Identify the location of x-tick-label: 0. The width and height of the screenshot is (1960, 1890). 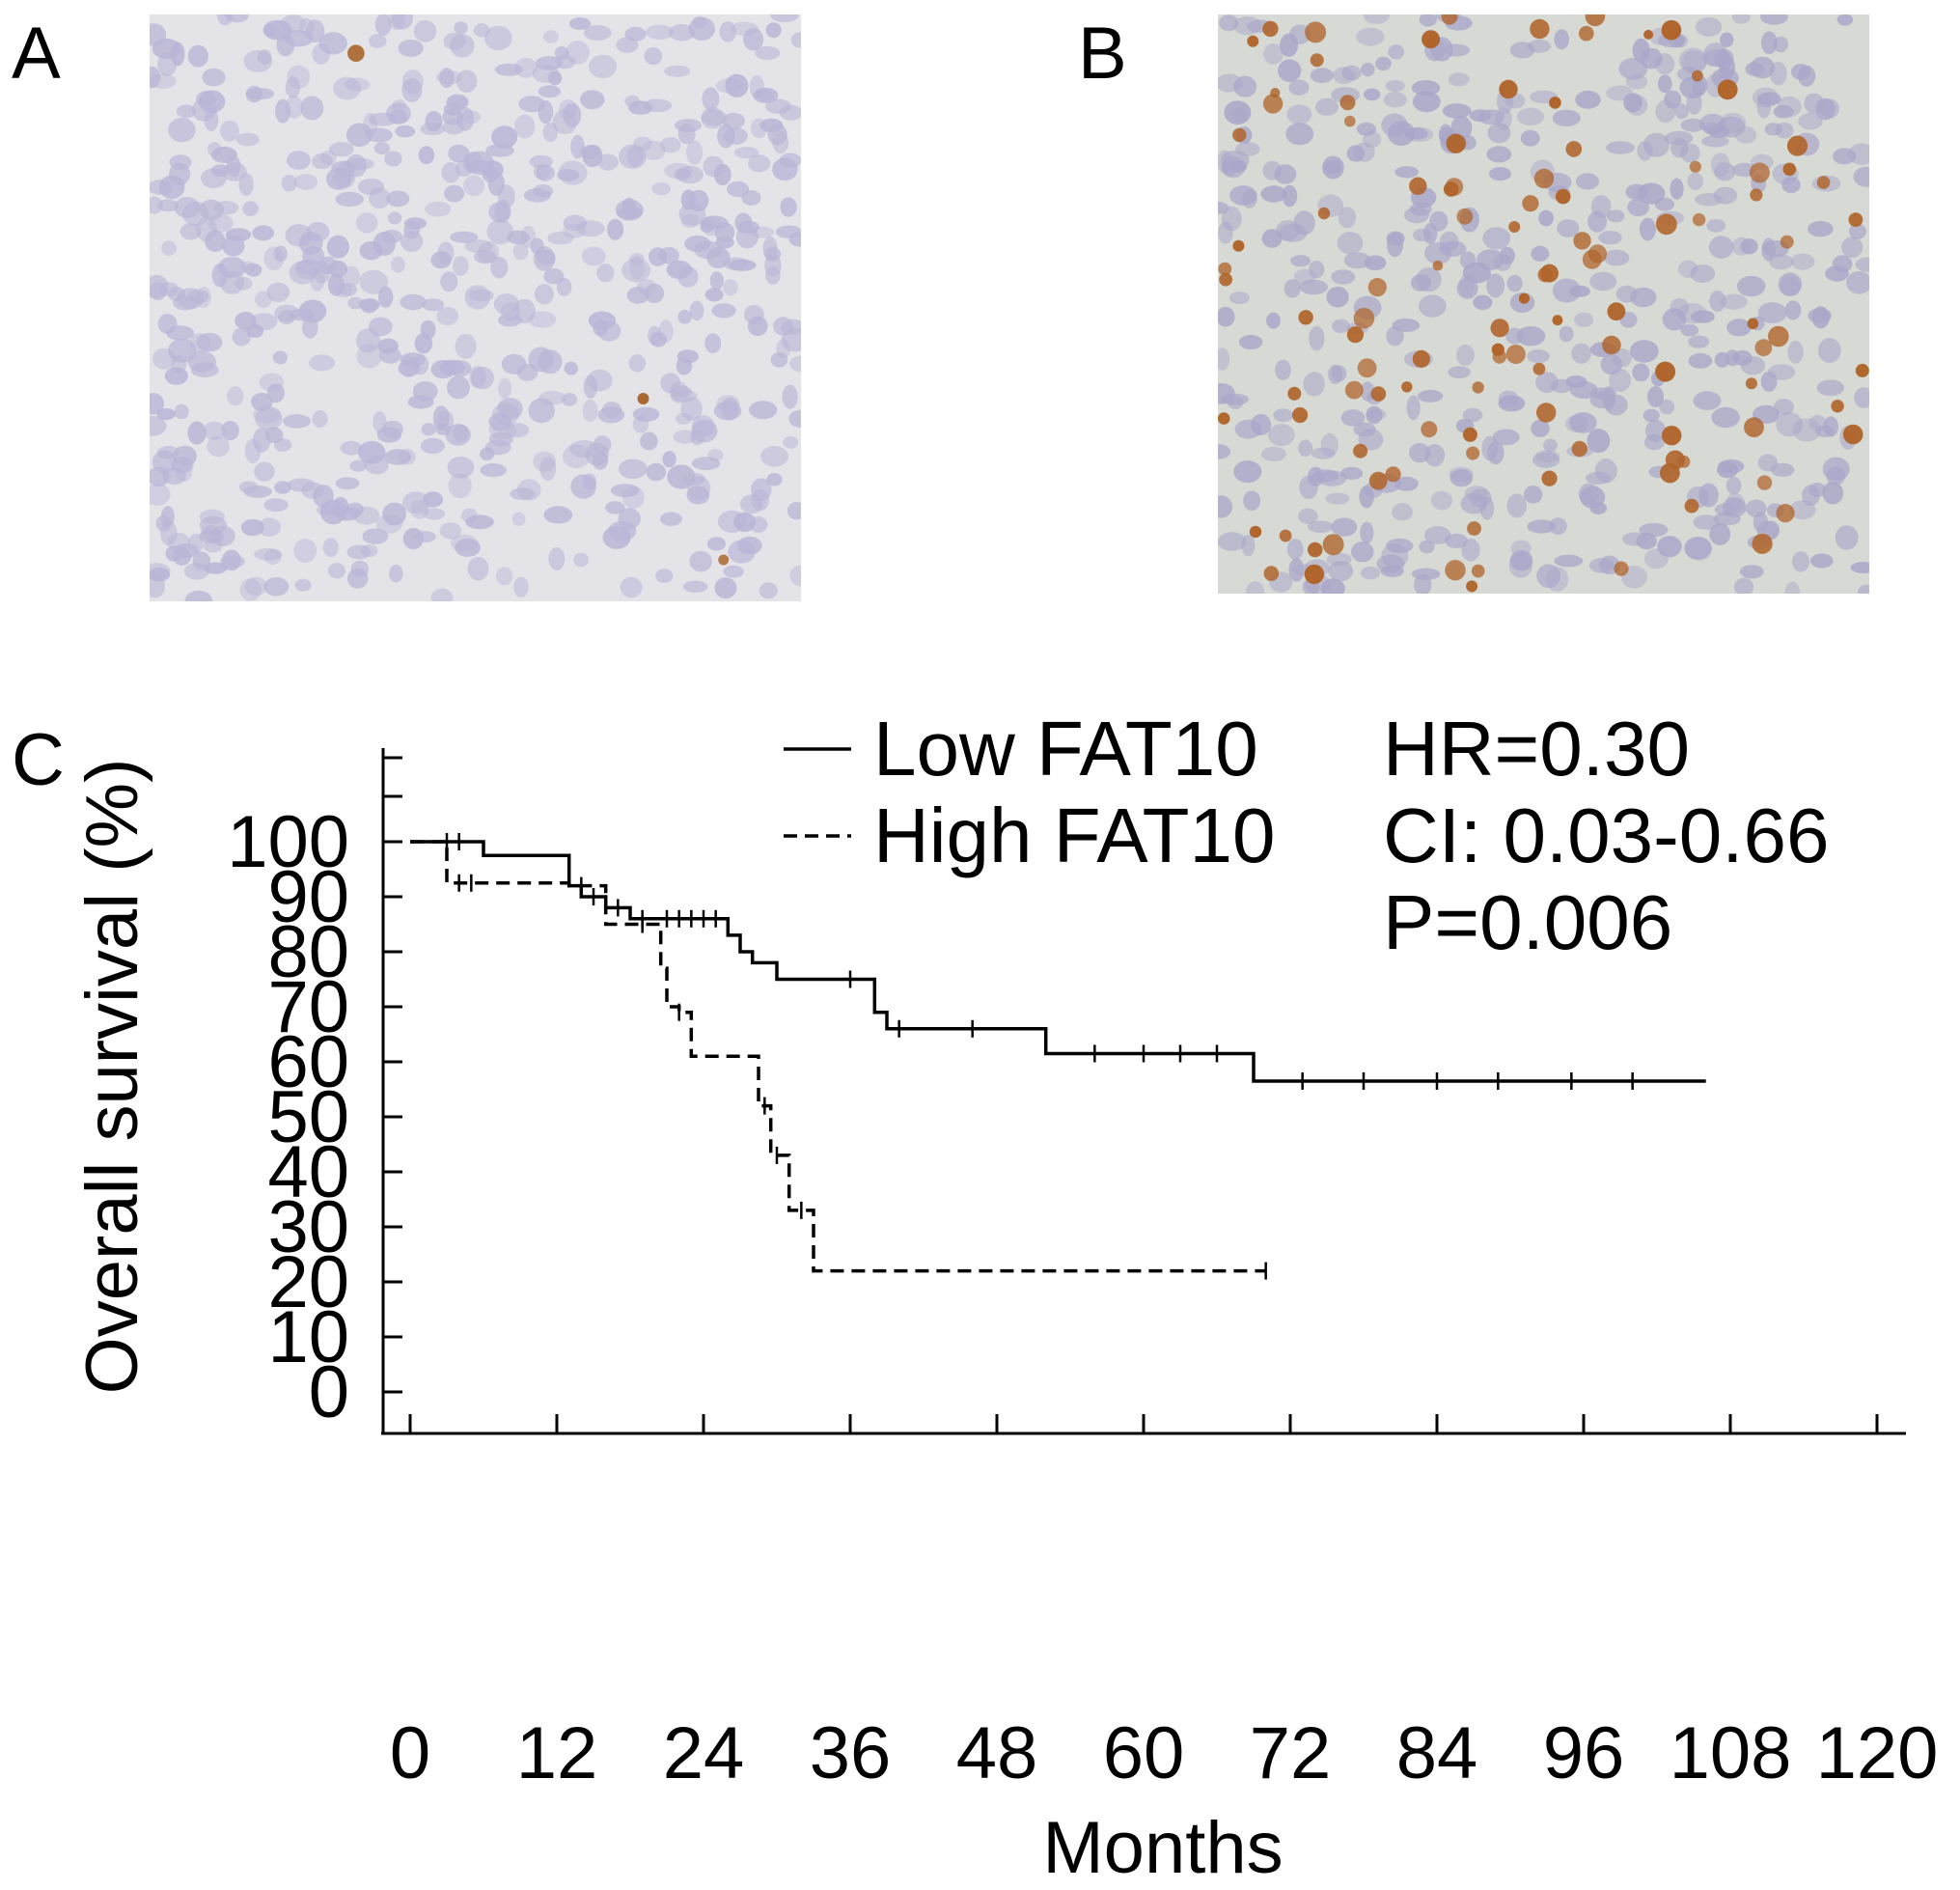
(410, 1753).